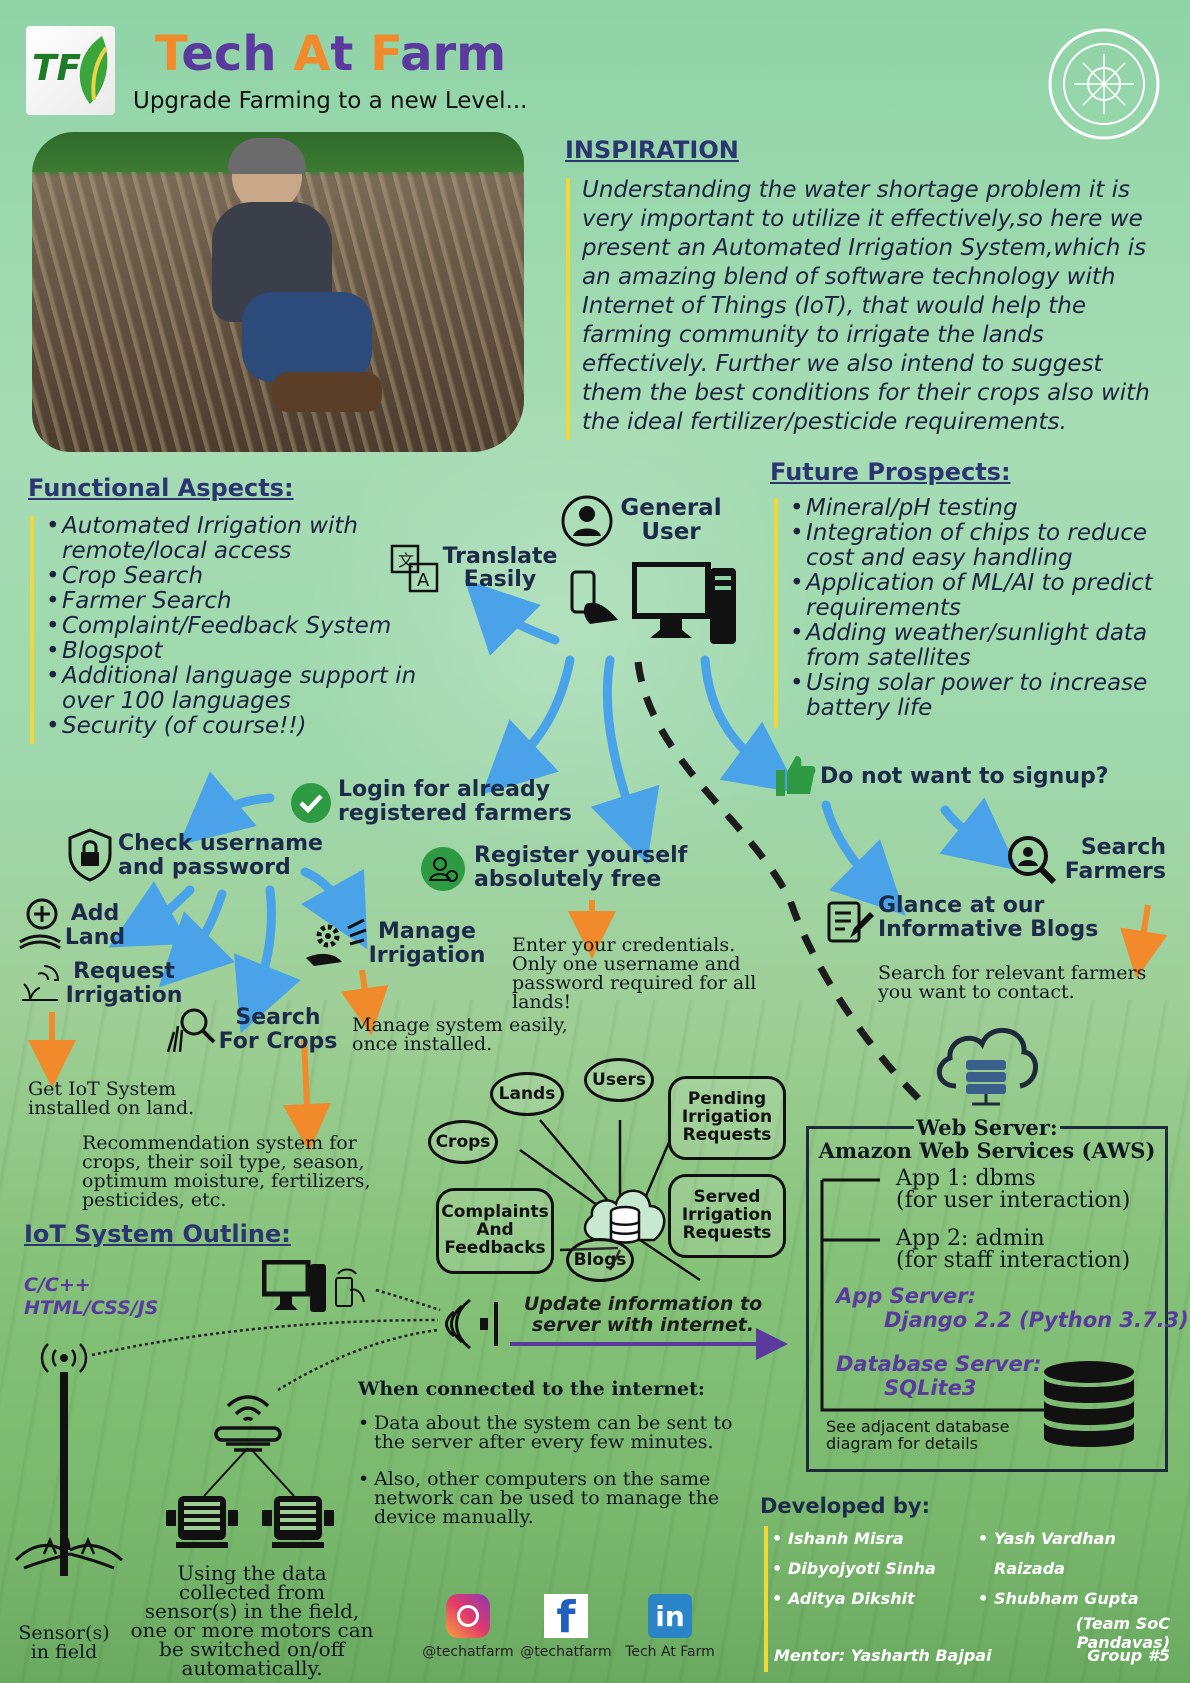 The width and height of the screenshot is (1190, 1683). I want to click on server-box-top-right, so click(1114, 1127).